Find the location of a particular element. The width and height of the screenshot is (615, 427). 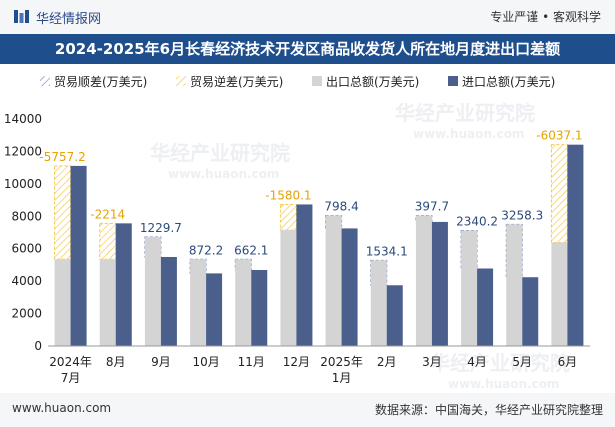

x-tick-label: 3月 is located at coordinates (432, 362).